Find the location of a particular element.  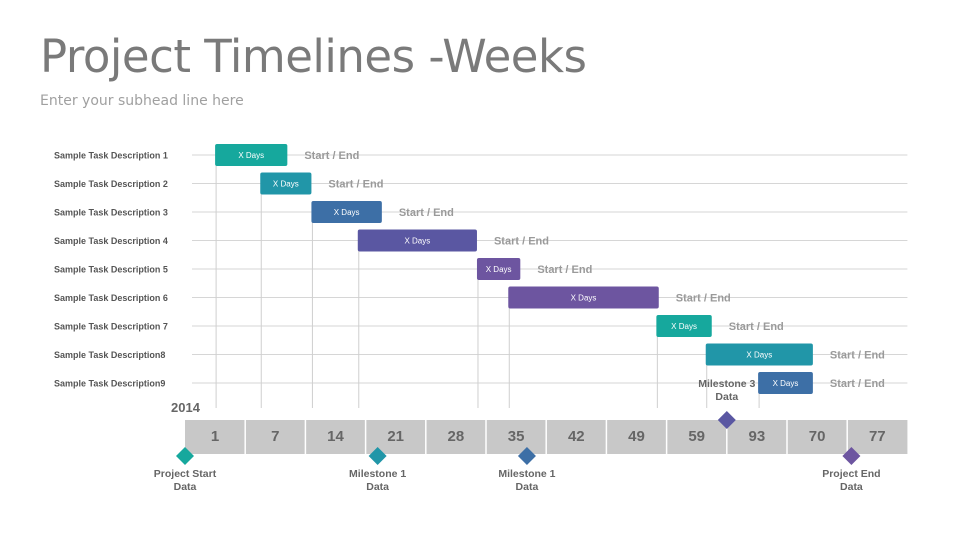

week-tick-label: 42 is located at coordinates (576, 436).